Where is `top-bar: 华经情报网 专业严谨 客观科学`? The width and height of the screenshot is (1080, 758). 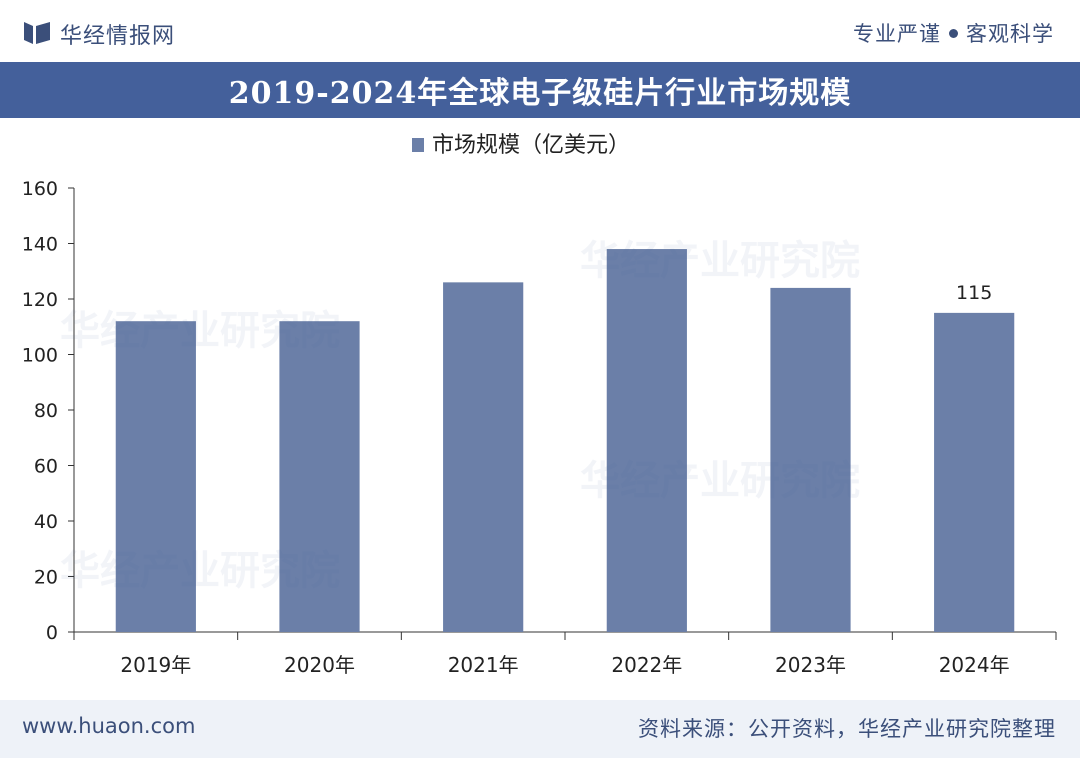 top-bar: 华经情报网 专业严谨 客观科学 is located at coordinates (540, 31).